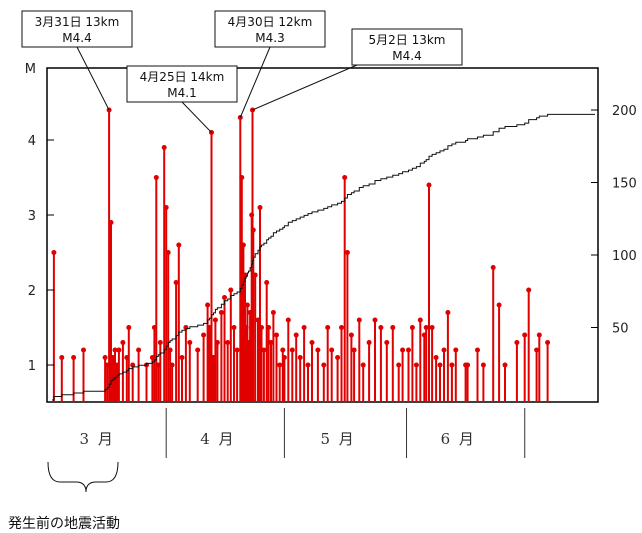  What do you see at coordinates (458, 439) in the screenshot?
I see `month-label: 6 月` at bounding box center [458, 439].